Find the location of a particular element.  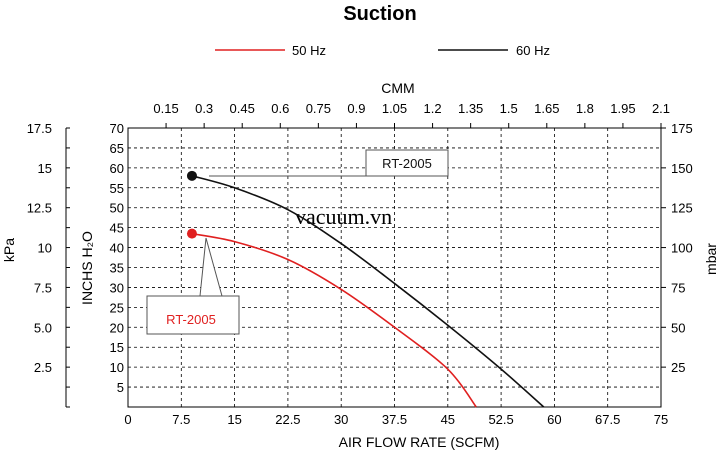

callout-box-50hz is located at coordinates (193, 315).